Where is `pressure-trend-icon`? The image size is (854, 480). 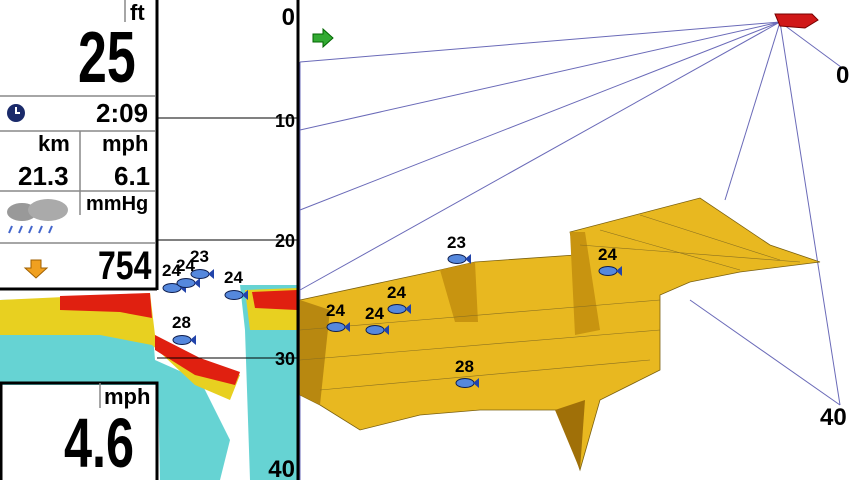
pressure-trend-icon is located at coordinates (36, 269).